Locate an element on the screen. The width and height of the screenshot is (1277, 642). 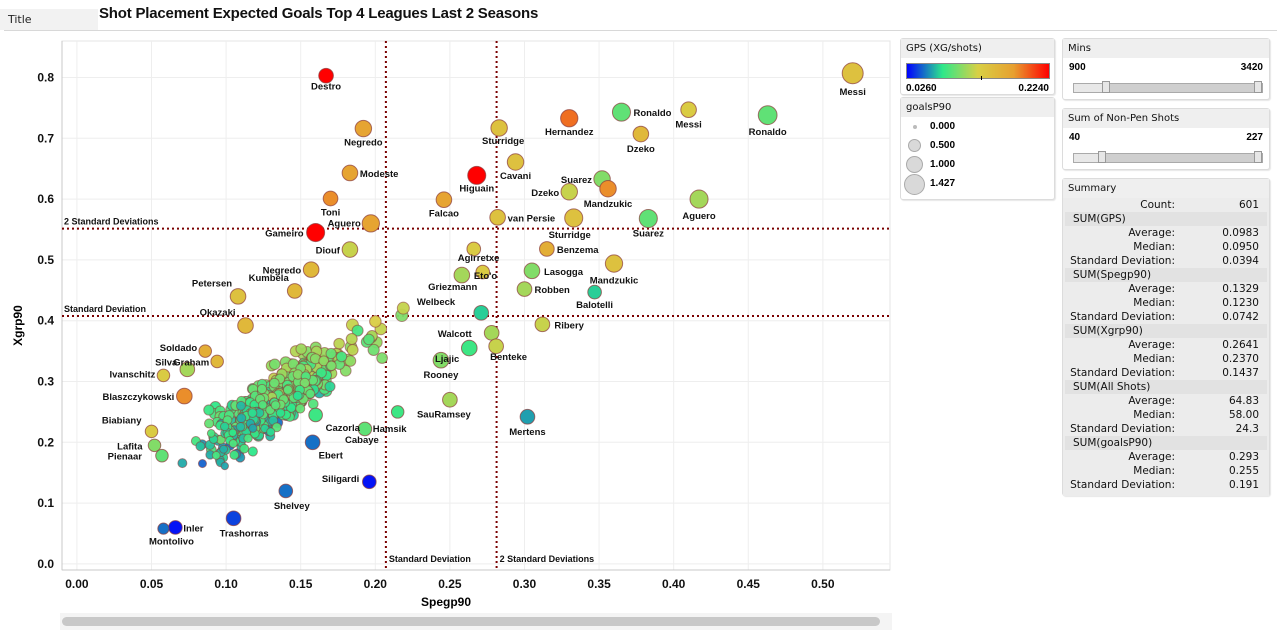
mins-slider-high-handle is located at coordinates (1258, 87).